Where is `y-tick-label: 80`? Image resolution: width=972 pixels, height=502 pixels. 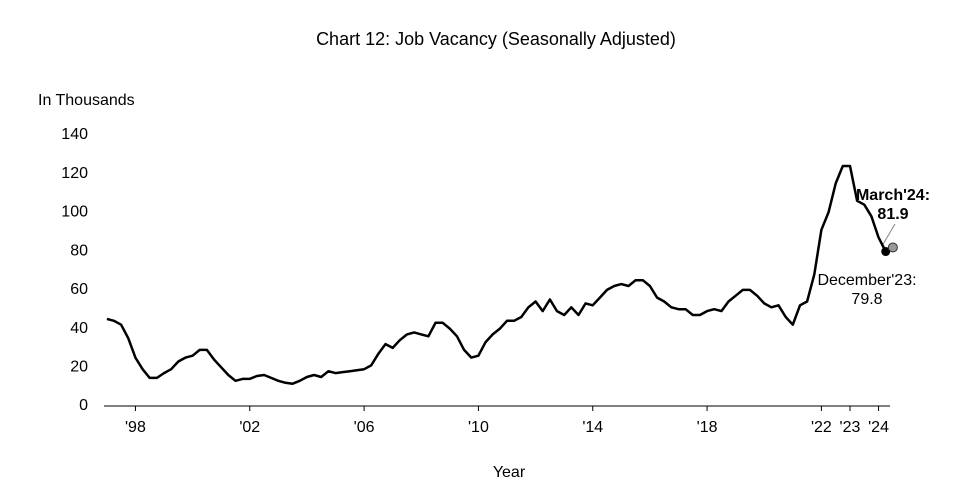
y-tick-label: 80 is located at coordinates (79, 250).